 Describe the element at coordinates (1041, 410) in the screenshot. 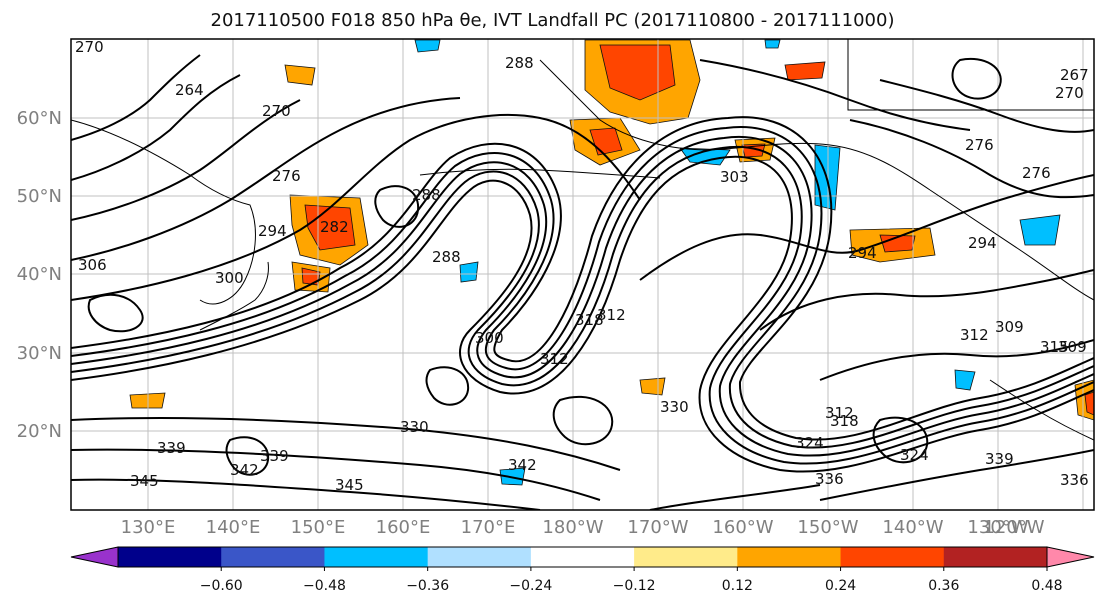

I see `coastline-mexico` at that location.